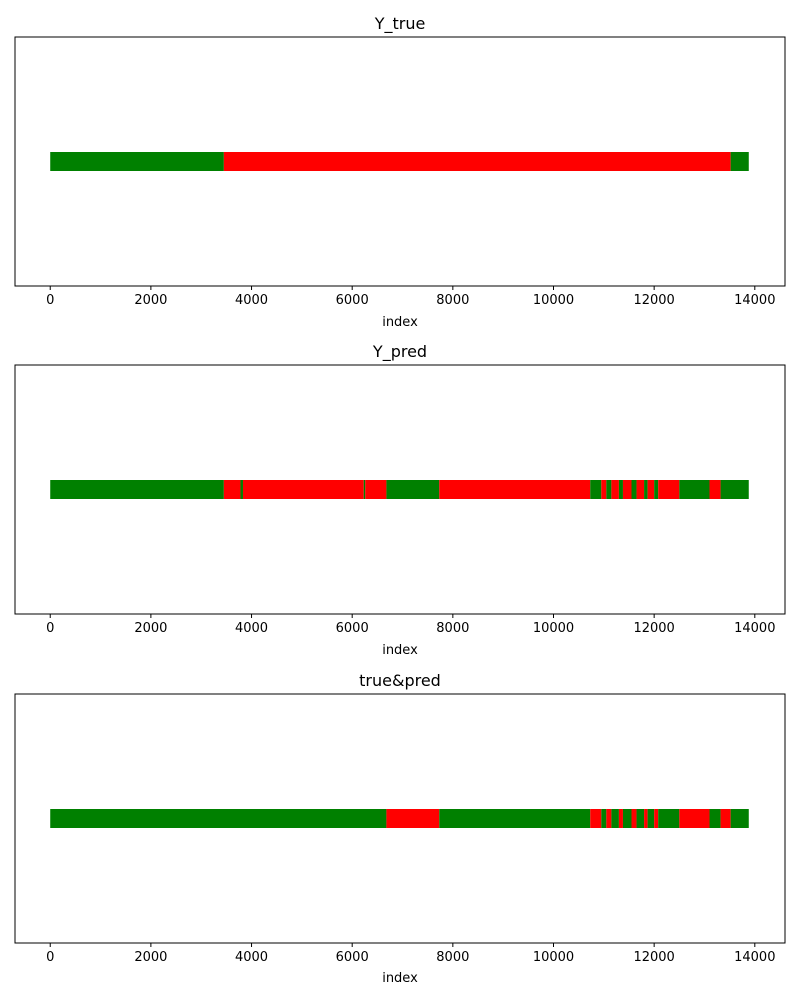 The image size is (800, 1000). Describe the element at coordinates (400, 24) in the screenshot. I see `subplot-title: Y_true` at that location.